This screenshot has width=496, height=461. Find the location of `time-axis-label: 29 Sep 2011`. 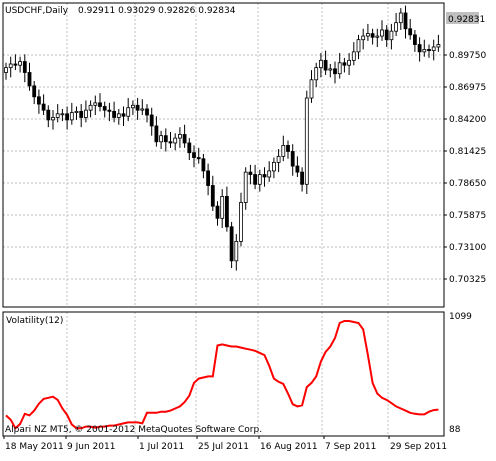

time-axis-label: 29 Sep 2011 is located at coordinates (418, 447).